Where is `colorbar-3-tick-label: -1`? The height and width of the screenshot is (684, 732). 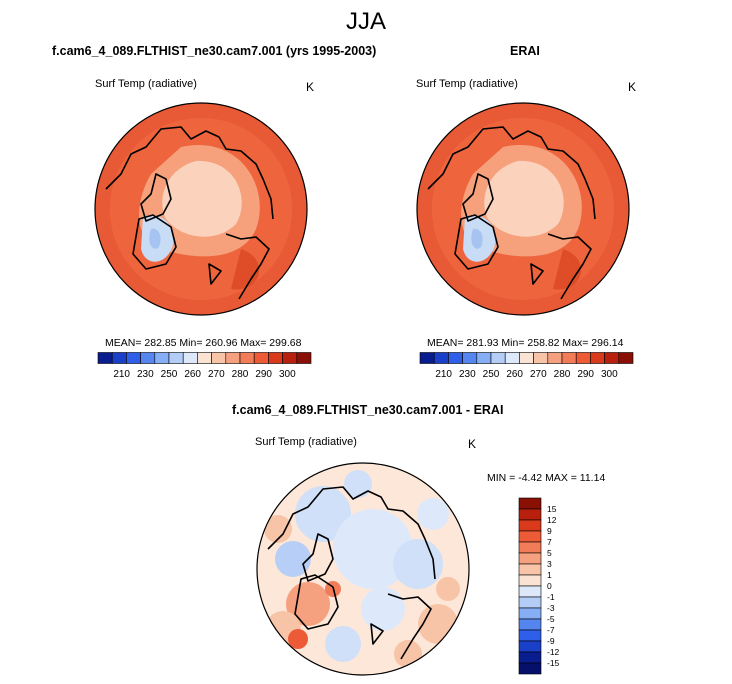
colorbar-3-tick-label: -1 is located at coordinates (551, 597).